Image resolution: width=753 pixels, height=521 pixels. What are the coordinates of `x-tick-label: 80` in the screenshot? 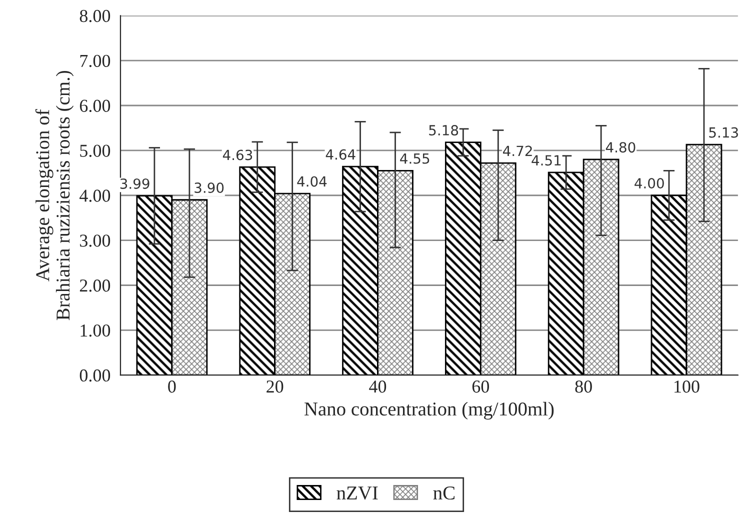 It's located at (583, 386).